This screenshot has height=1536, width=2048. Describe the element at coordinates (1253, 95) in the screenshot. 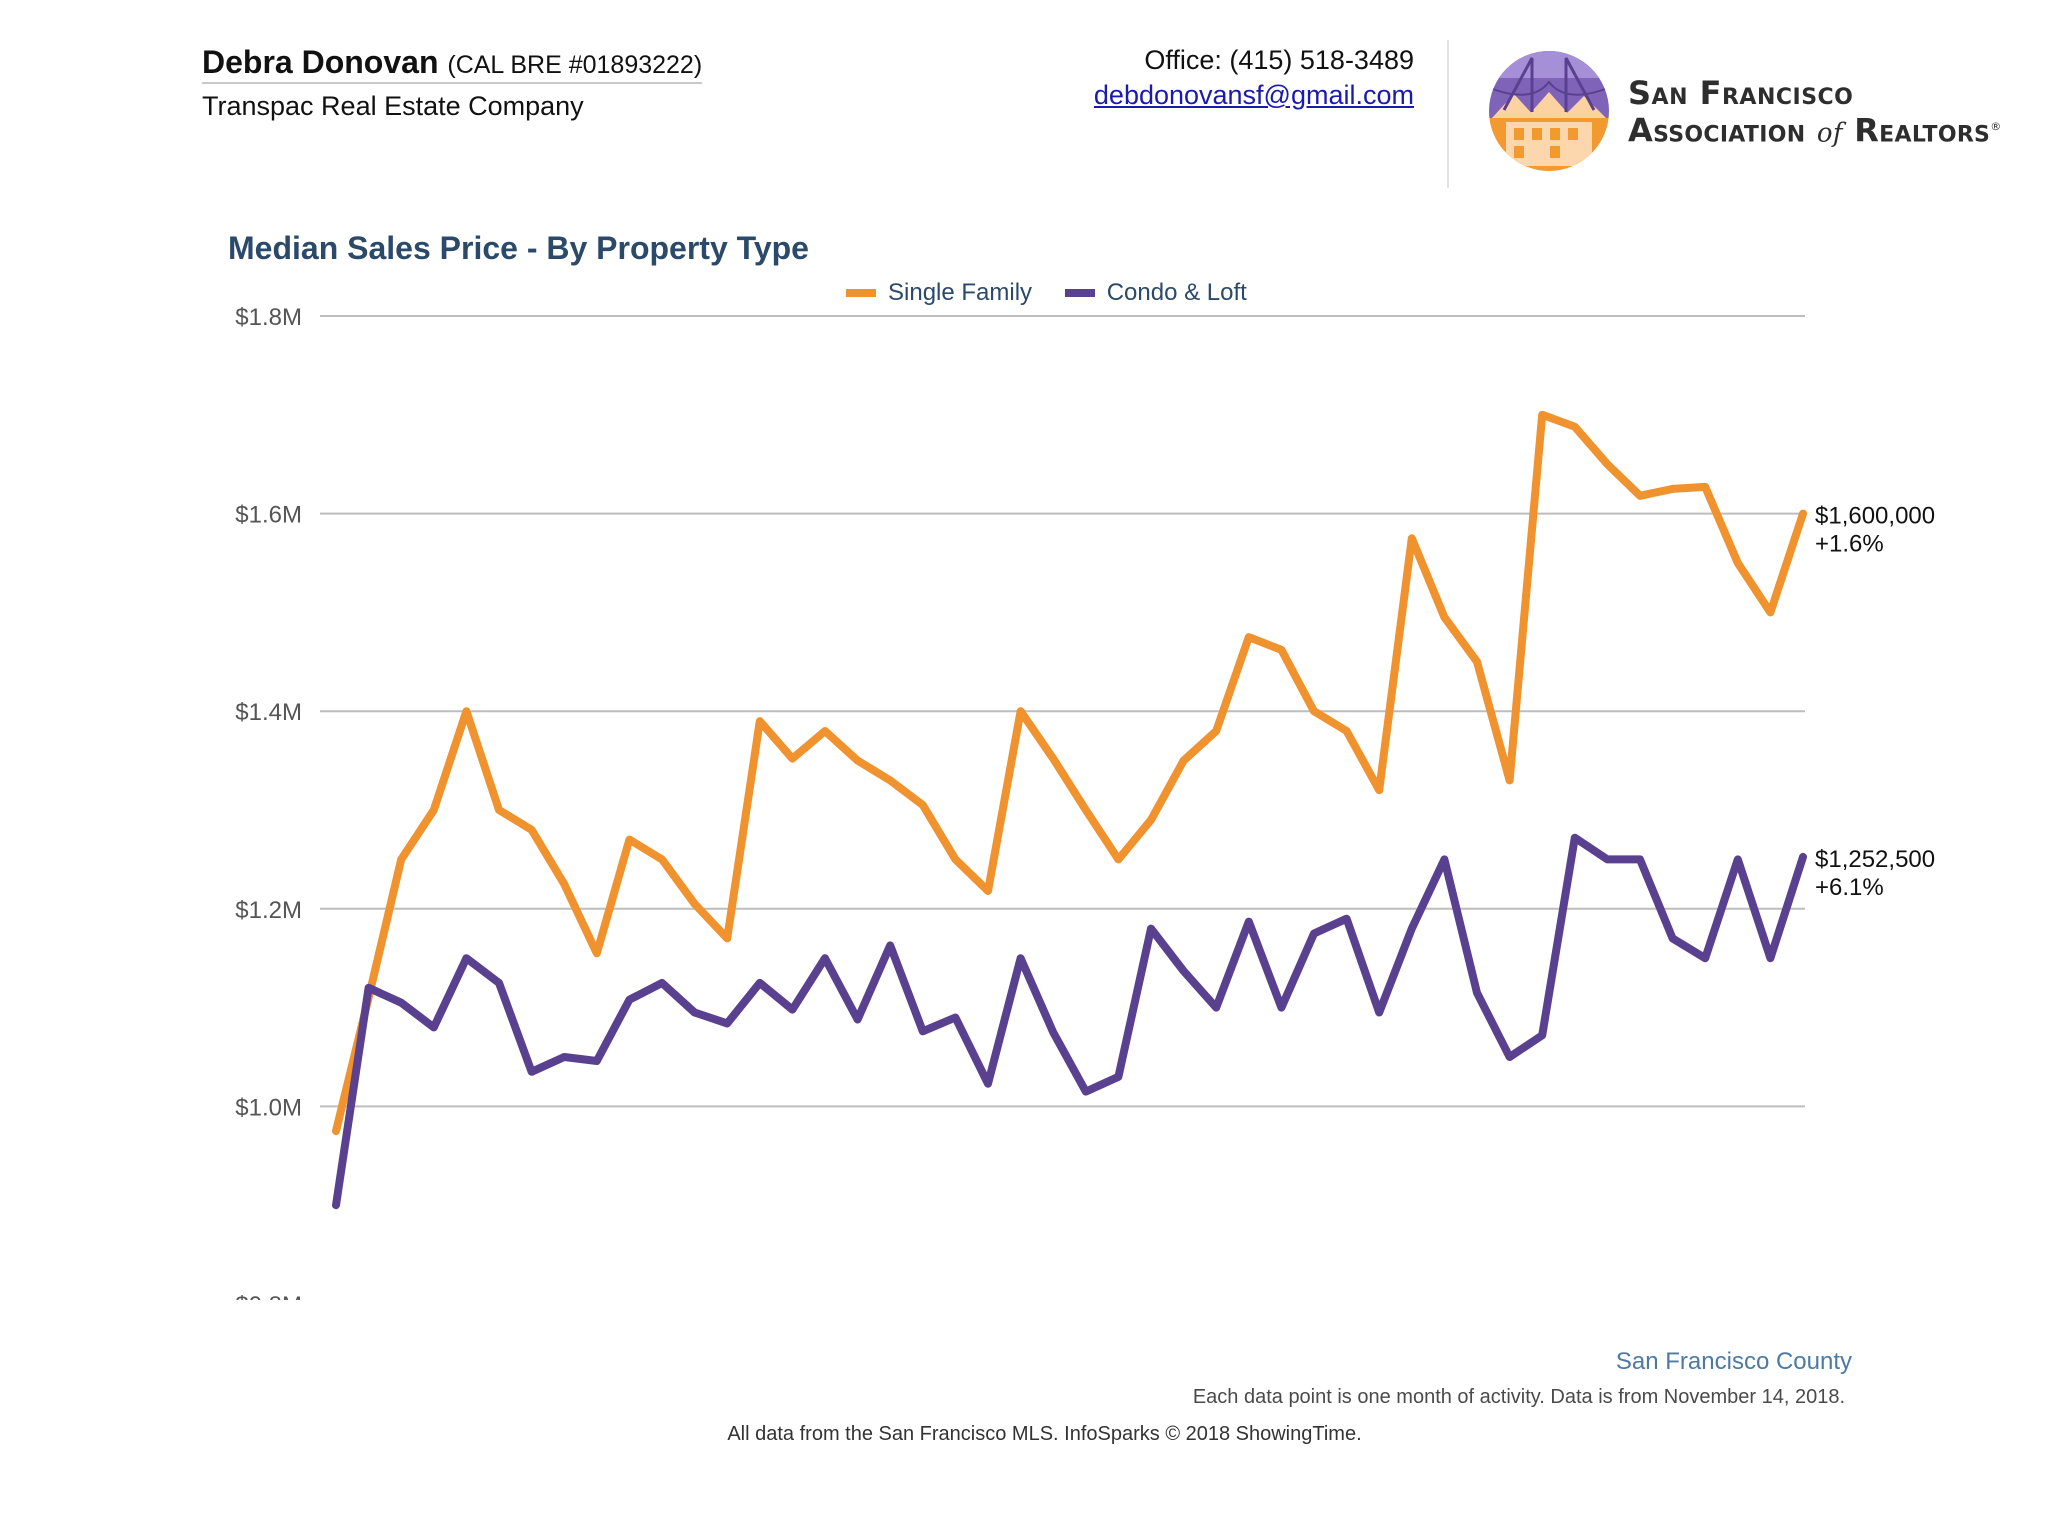

I see `email-link: debdonovansf@gmail.com` at that location.